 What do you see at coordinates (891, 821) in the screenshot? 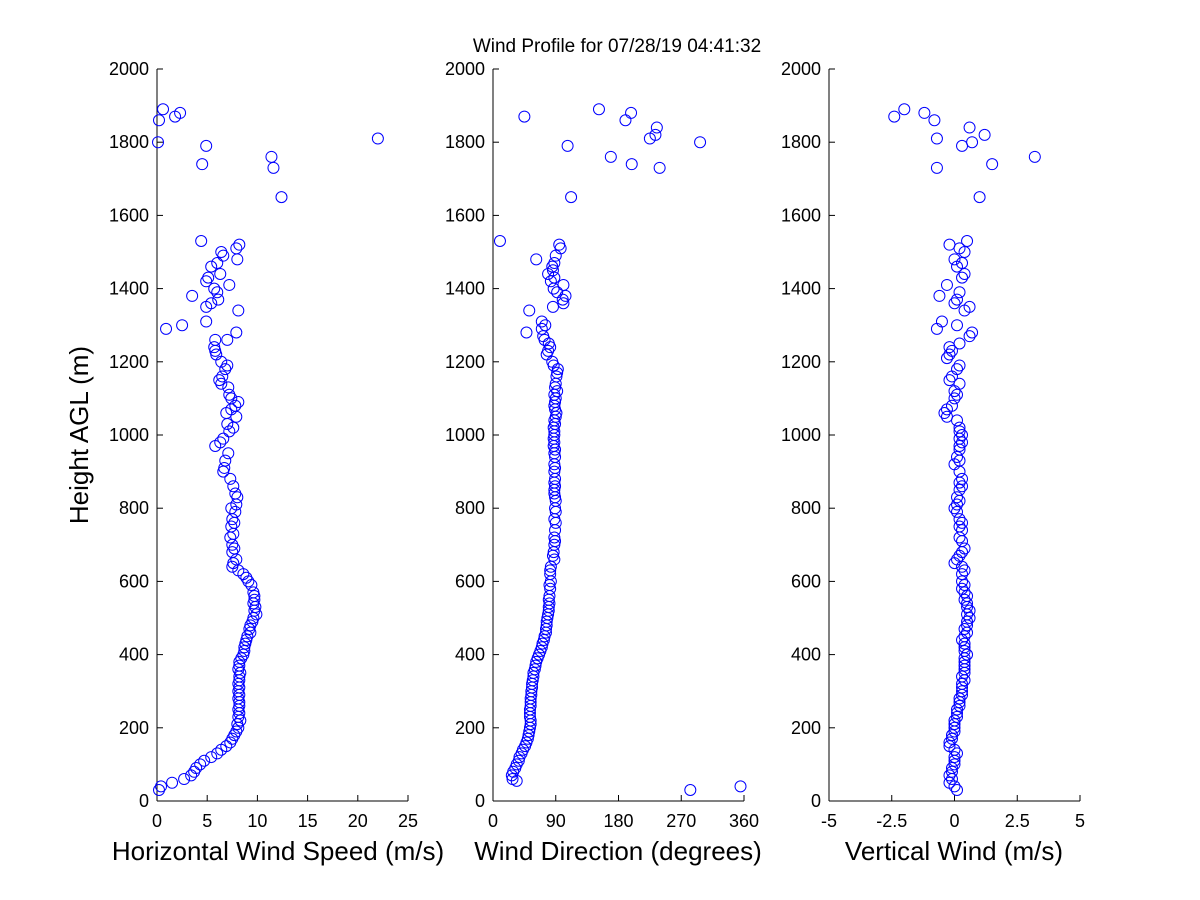
I see `vertical-x-tick-label: -2.5` at bounding box center [891, 821].